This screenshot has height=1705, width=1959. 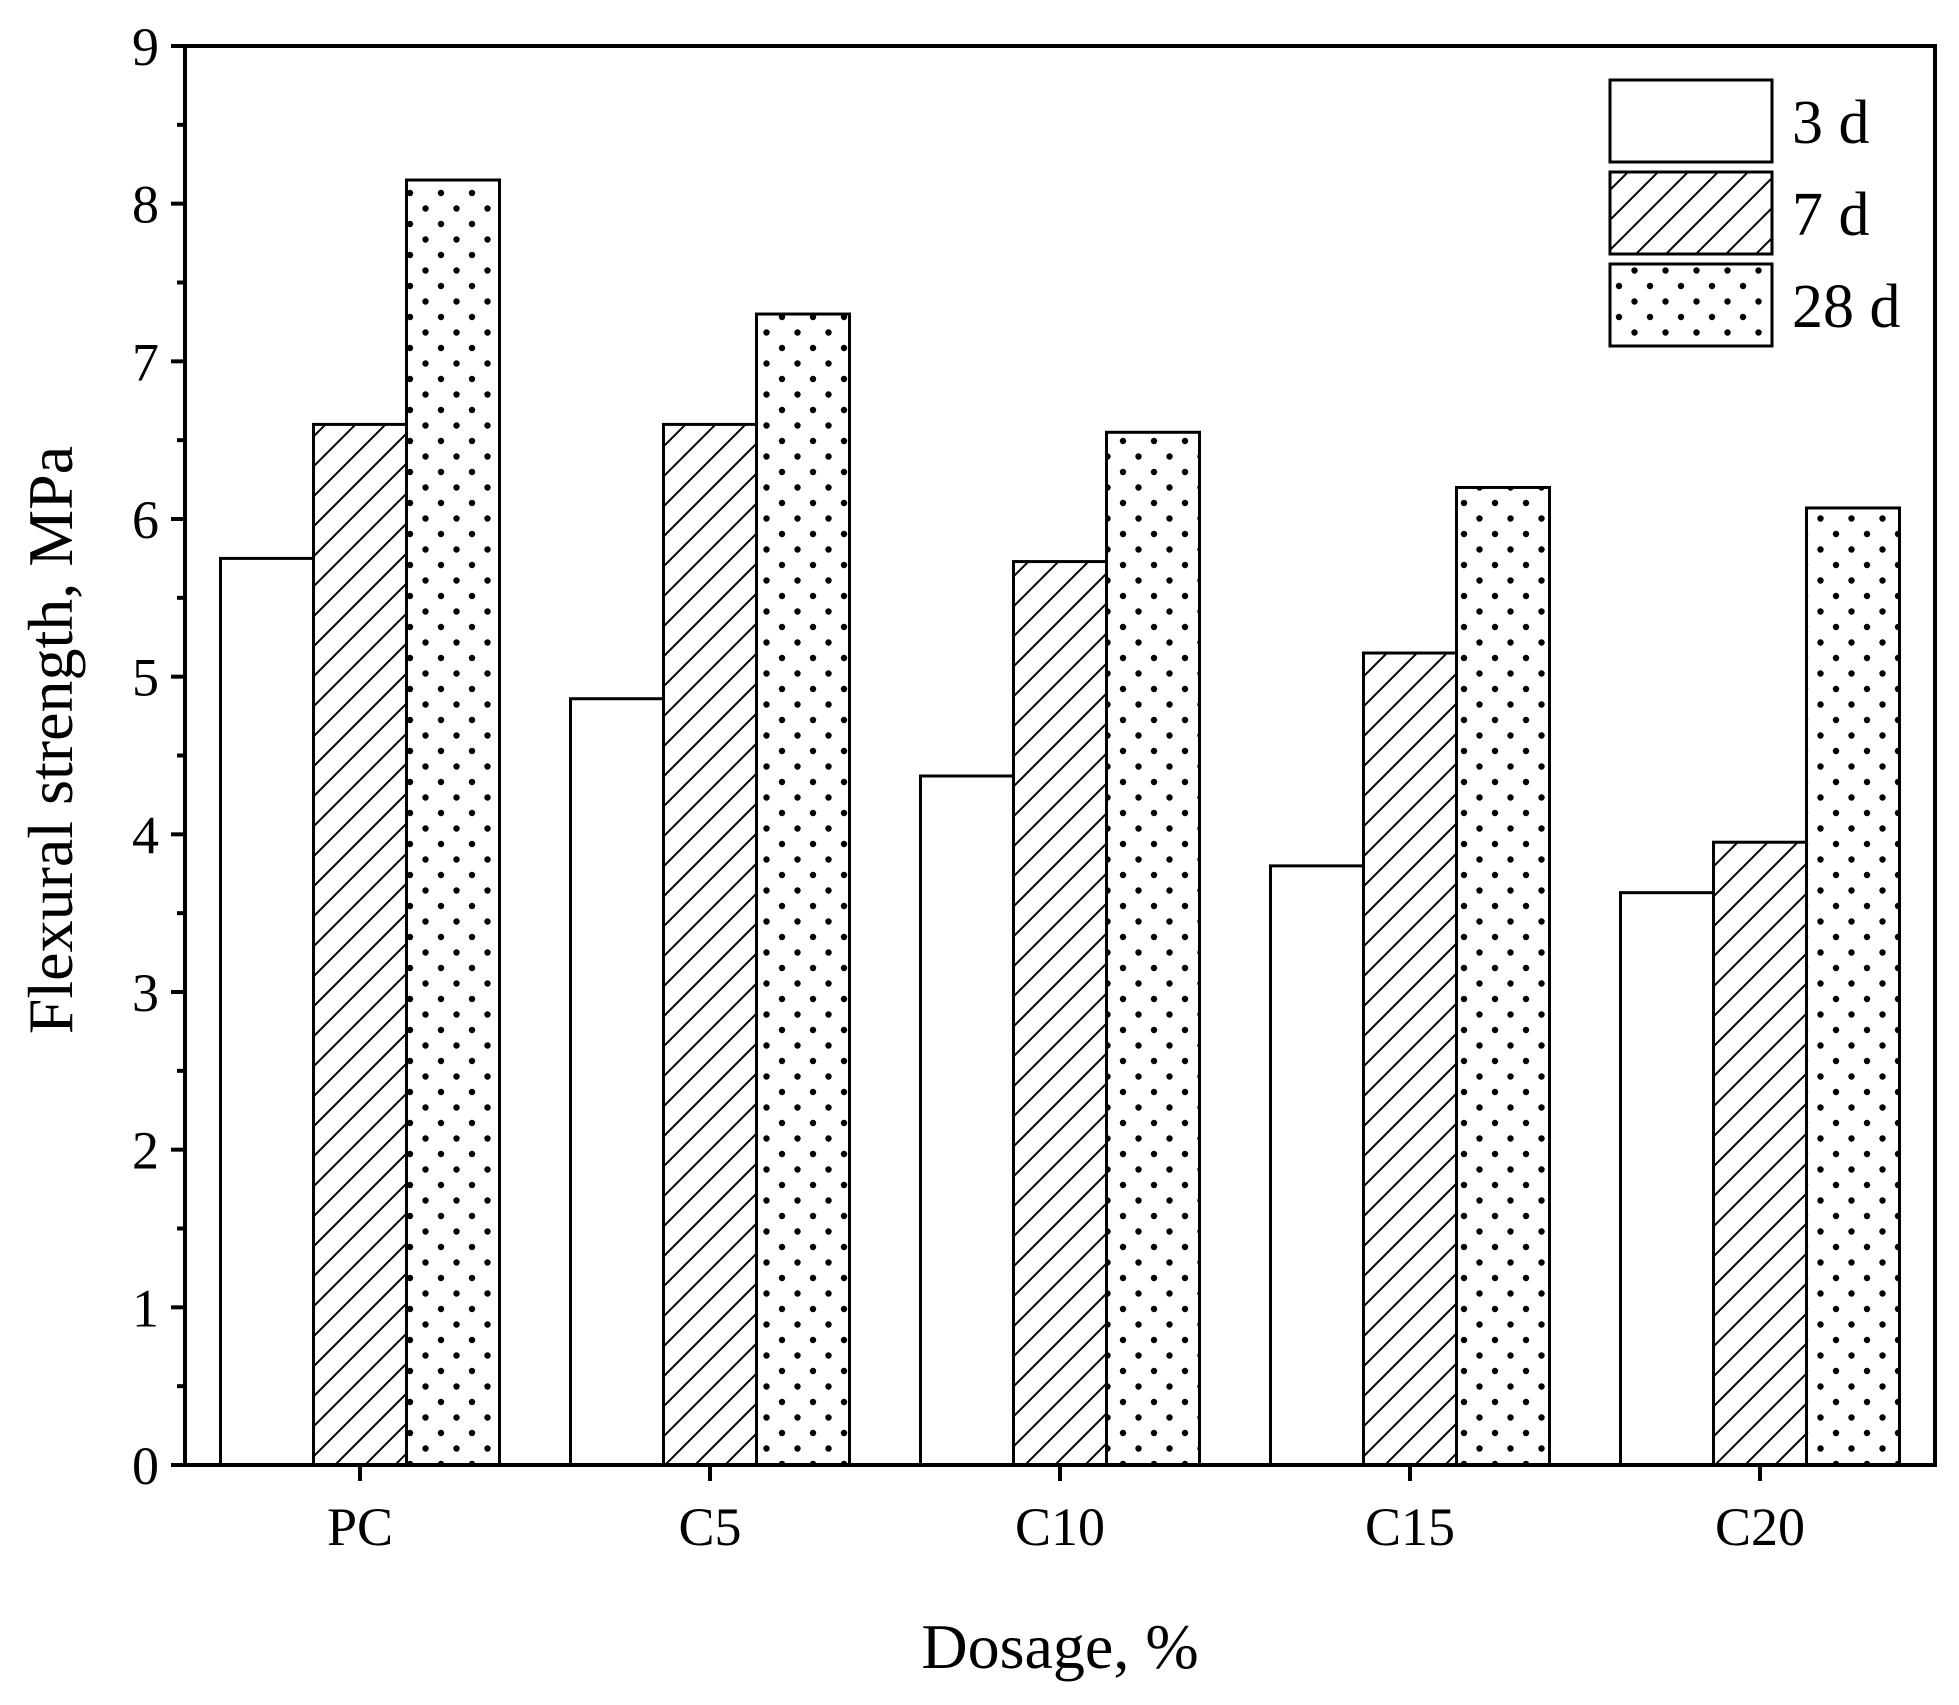 I want to click on bar-pattern-c10-3d, so click(x=967, y=1120).